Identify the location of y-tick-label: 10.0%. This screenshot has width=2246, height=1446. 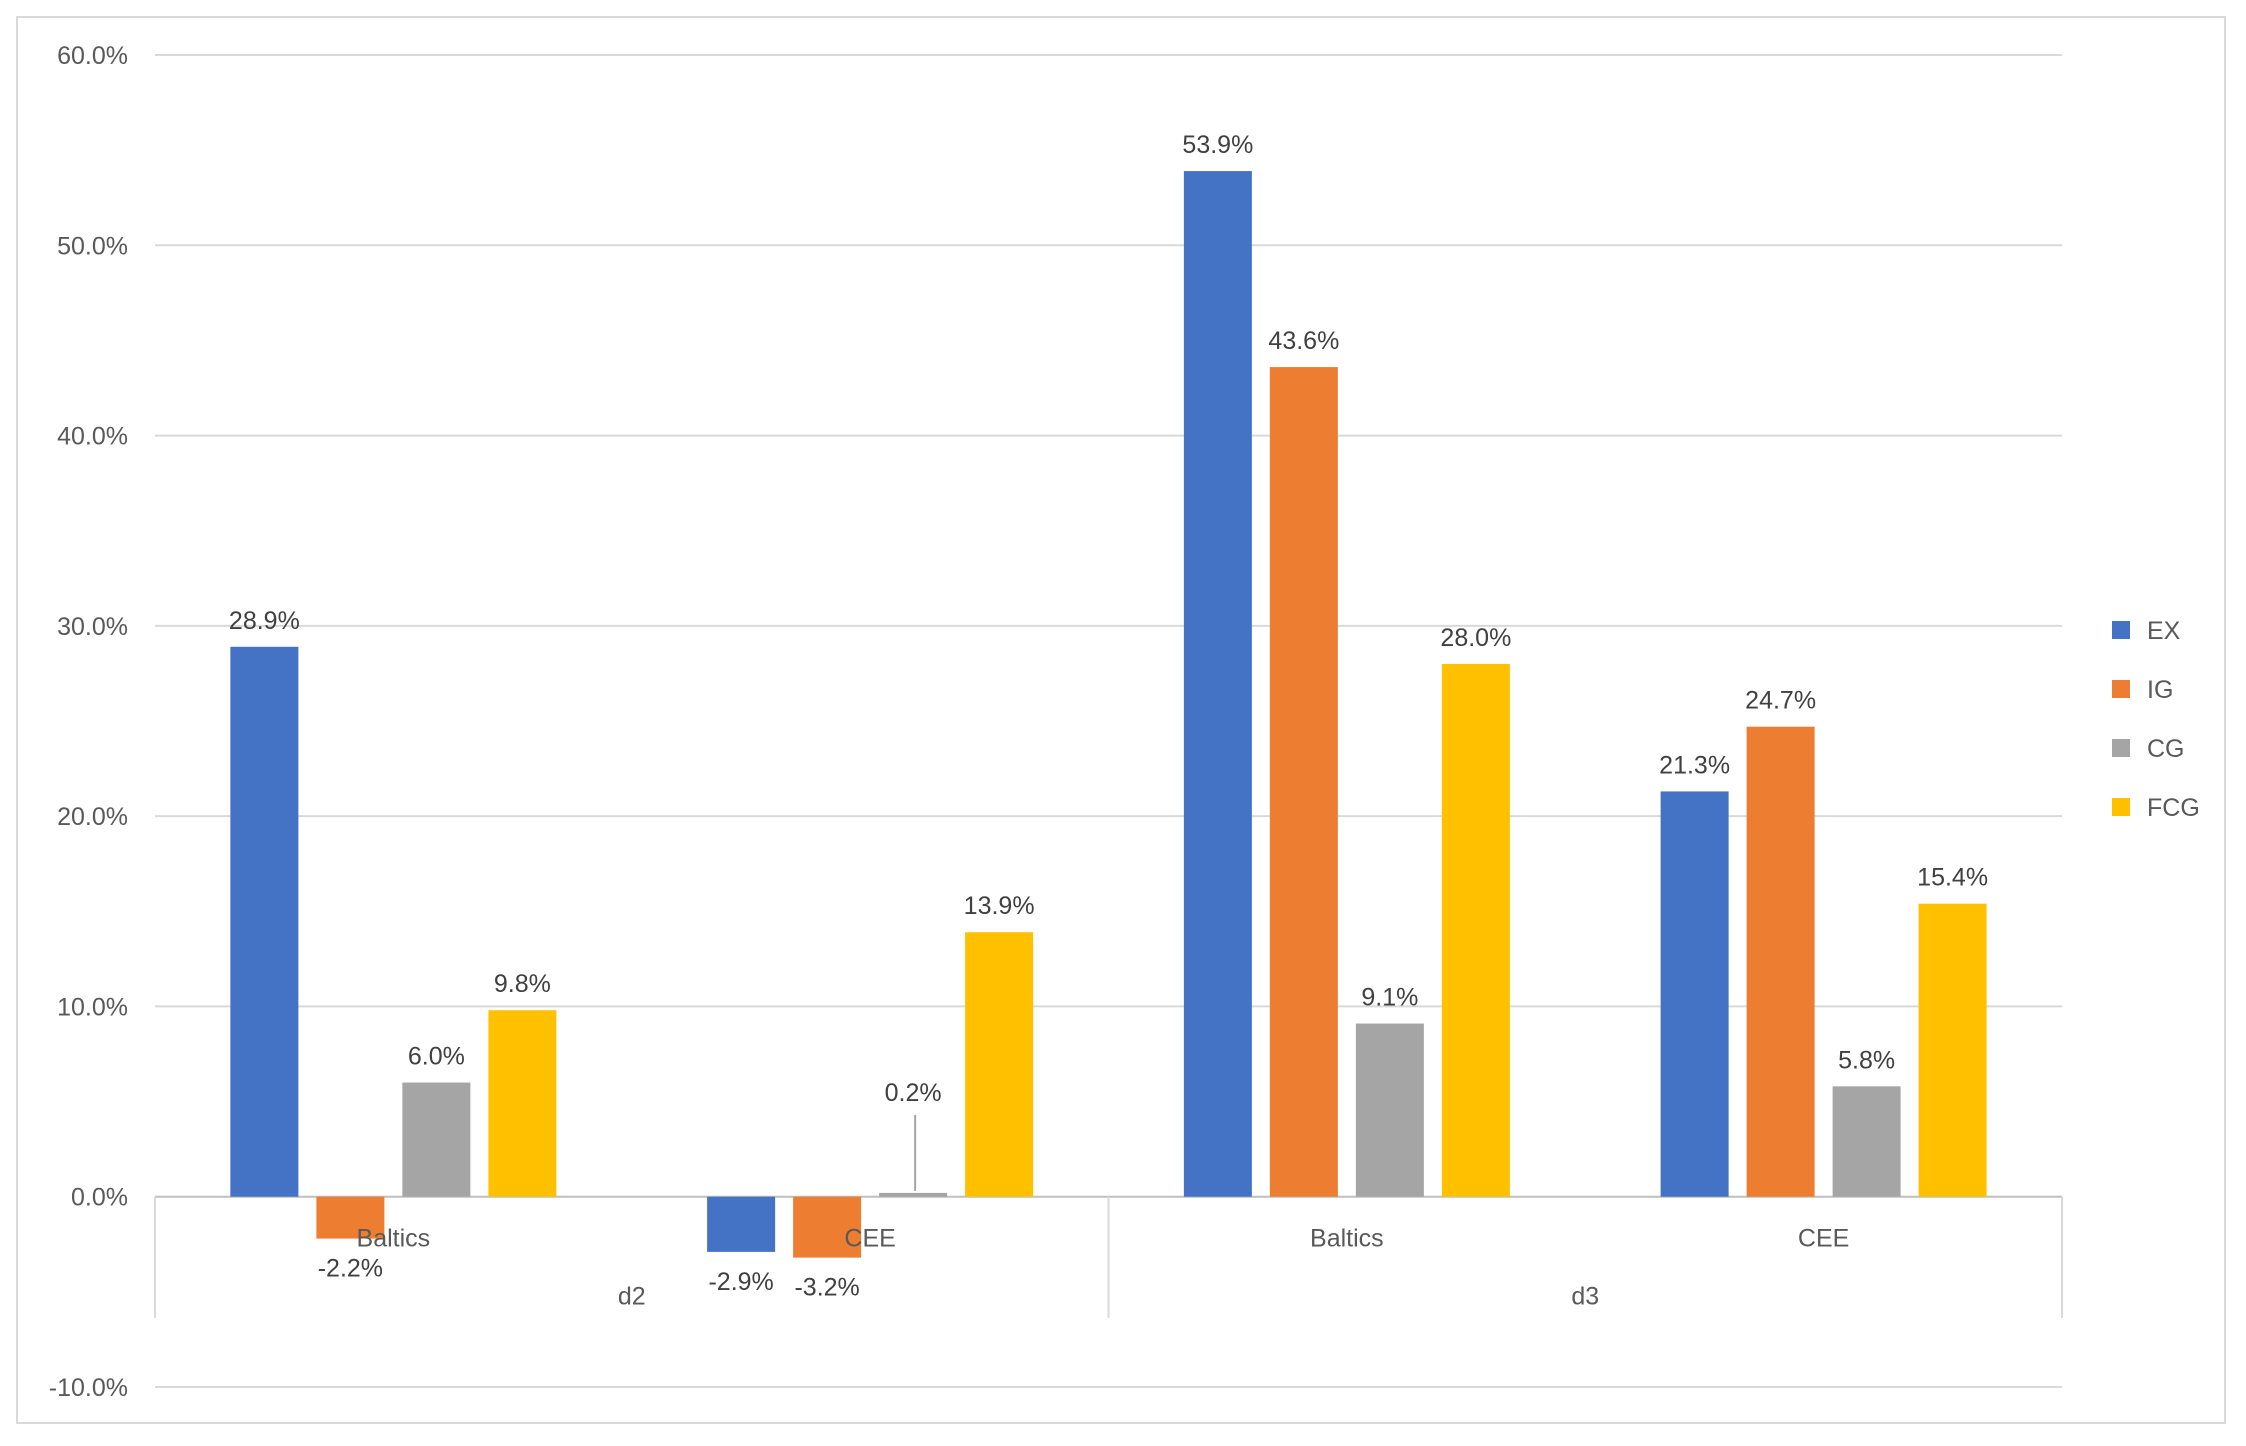
(92, 1007).